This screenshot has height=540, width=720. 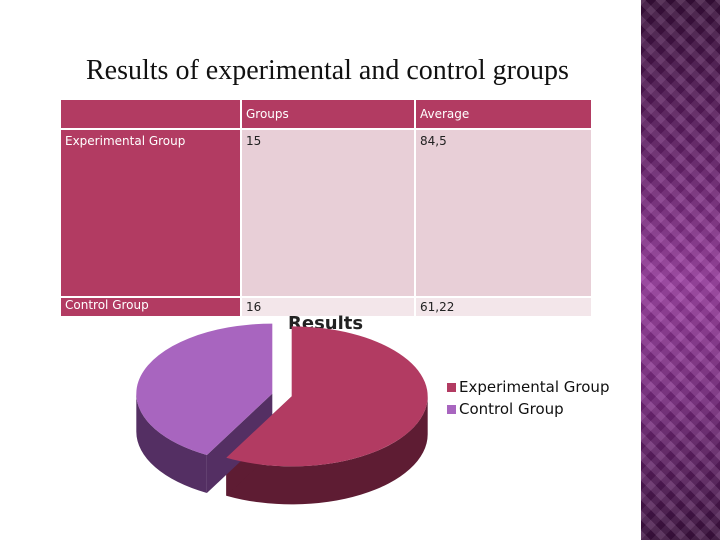 I want to click on average-value: 61,22, so click(x=504, y=306).